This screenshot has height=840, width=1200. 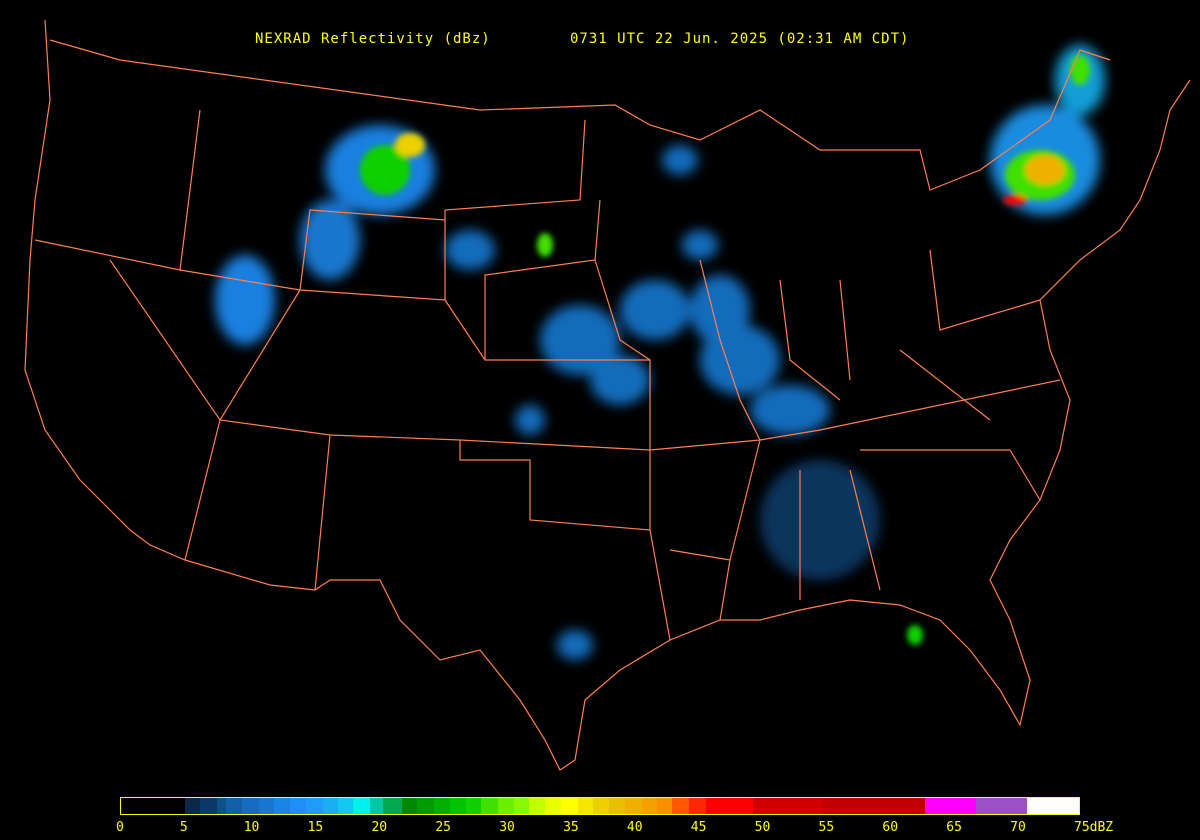 What do you see at coordinates (373, 39) in the screenshot?
I see `product-title: NEXRAD Reflectivity (dBz)` at bounding box center [373, 39].